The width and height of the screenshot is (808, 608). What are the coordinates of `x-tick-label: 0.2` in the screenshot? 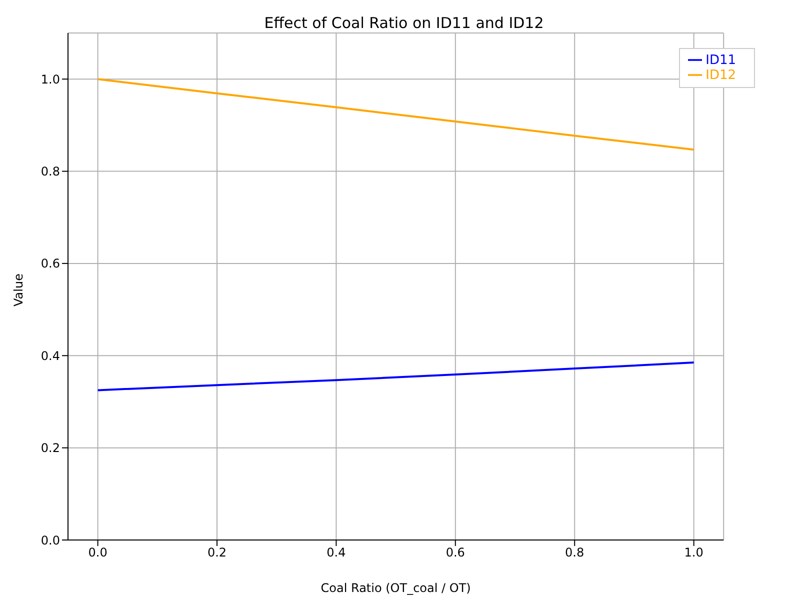 It's located at (217, 553).